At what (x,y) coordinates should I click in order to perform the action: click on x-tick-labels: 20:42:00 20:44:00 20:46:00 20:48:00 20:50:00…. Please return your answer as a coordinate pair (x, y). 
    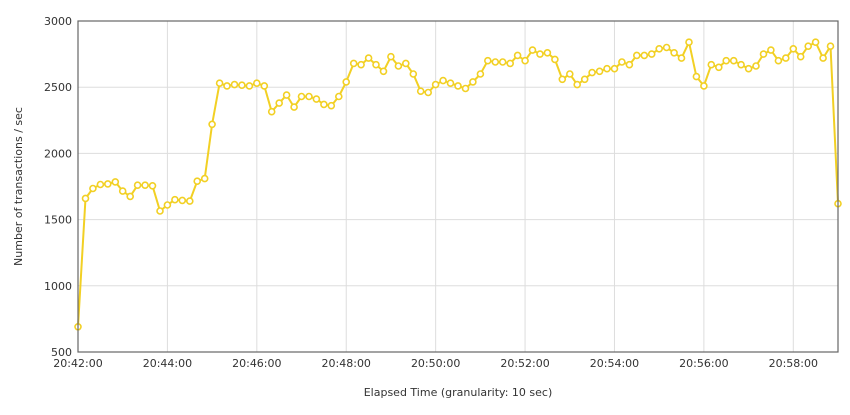
    Looking at the image, I should click on (435, 363).